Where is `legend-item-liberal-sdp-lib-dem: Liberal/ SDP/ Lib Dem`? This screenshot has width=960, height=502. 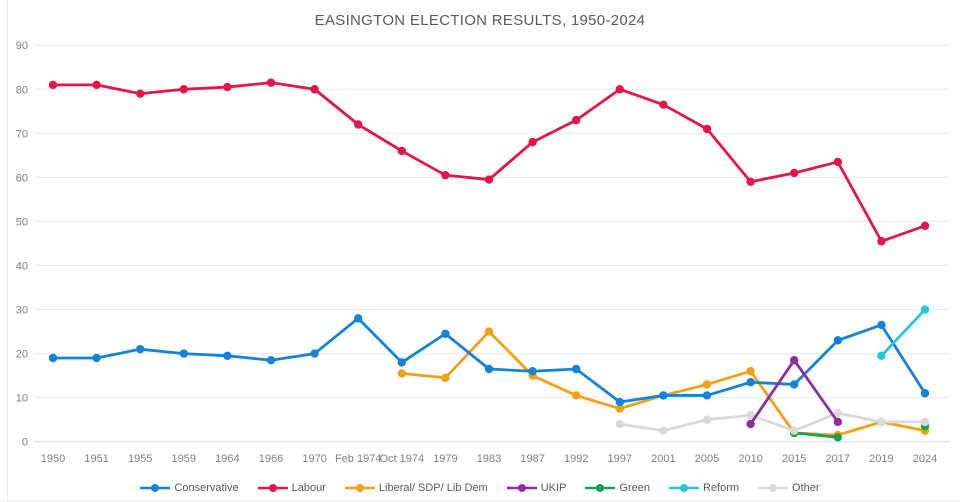
legend-item-liberal-sdp-lib-dem: Liberal/ SDP/ Lib Dem is located at coordinates (416, 488).